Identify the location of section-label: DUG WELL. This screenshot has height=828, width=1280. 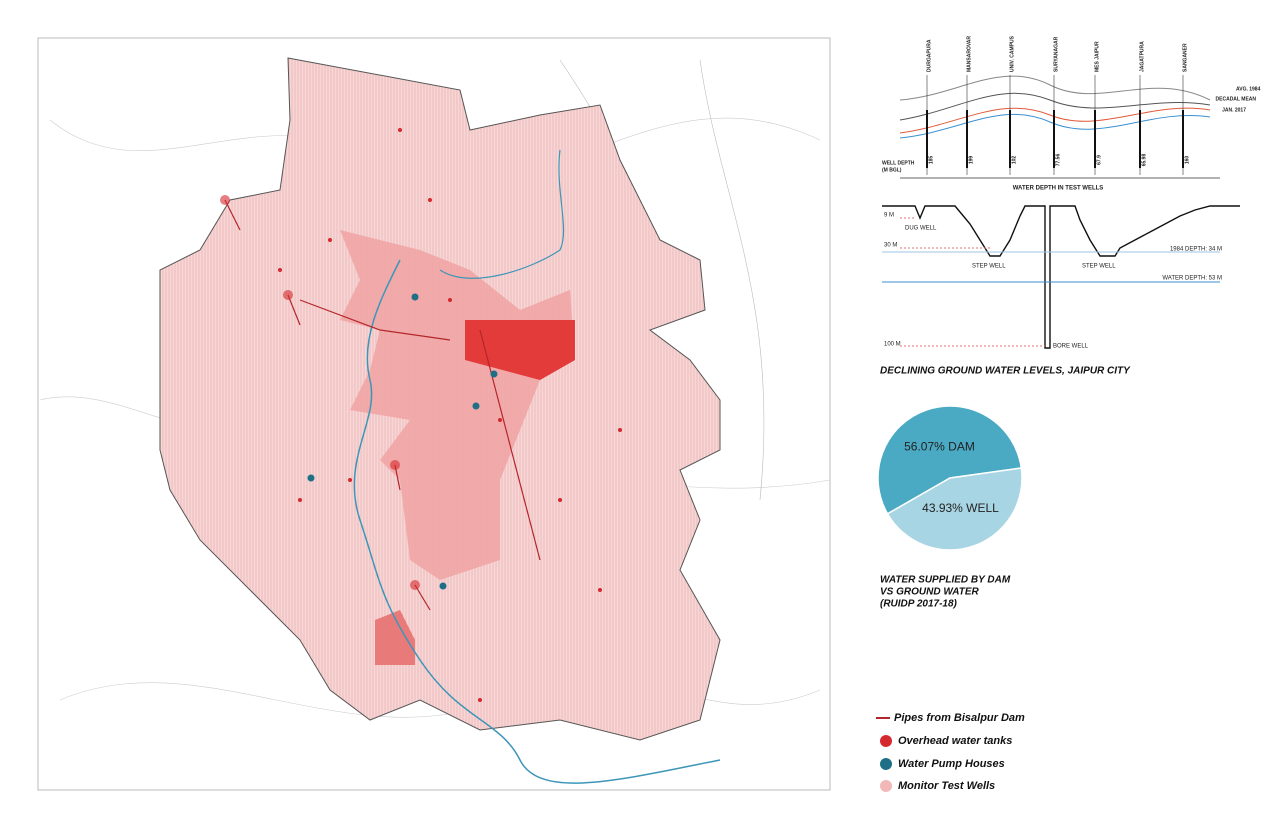
(921, 229).